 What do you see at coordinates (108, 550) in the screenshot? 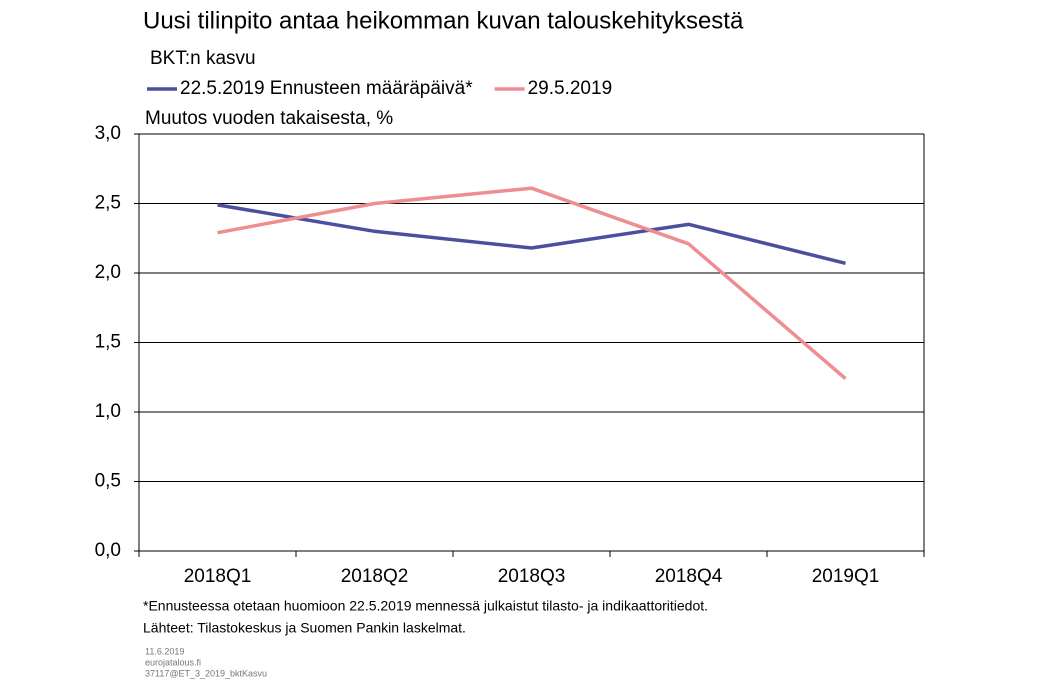
I see `y-tick-label: 0,0` at bounding box center [108, 550].